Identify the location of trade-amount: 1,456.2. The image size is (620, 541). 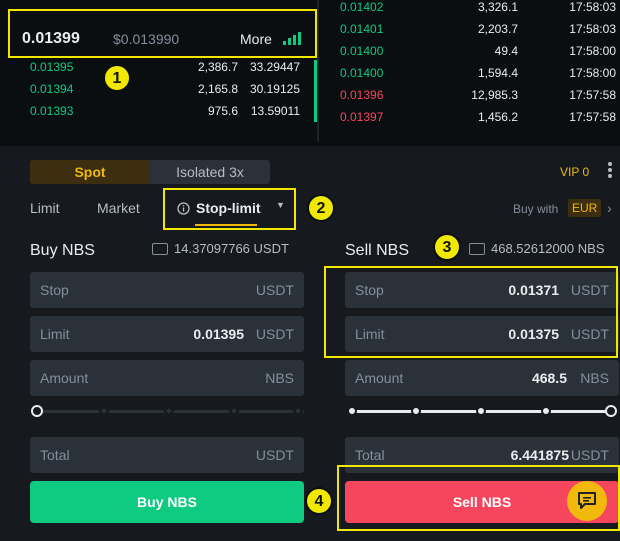
(479, 117).